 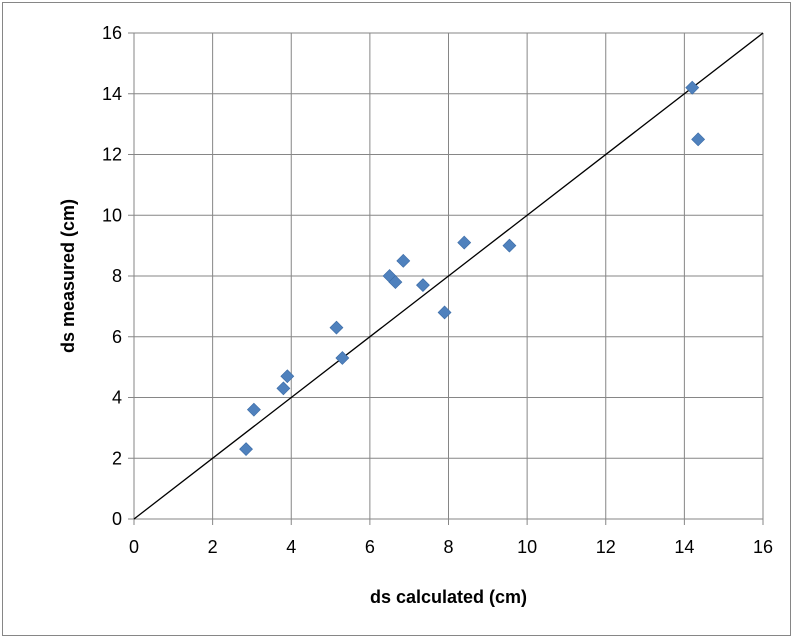 I want to click on y-tick-label: 14, so click(x=112, y=94).